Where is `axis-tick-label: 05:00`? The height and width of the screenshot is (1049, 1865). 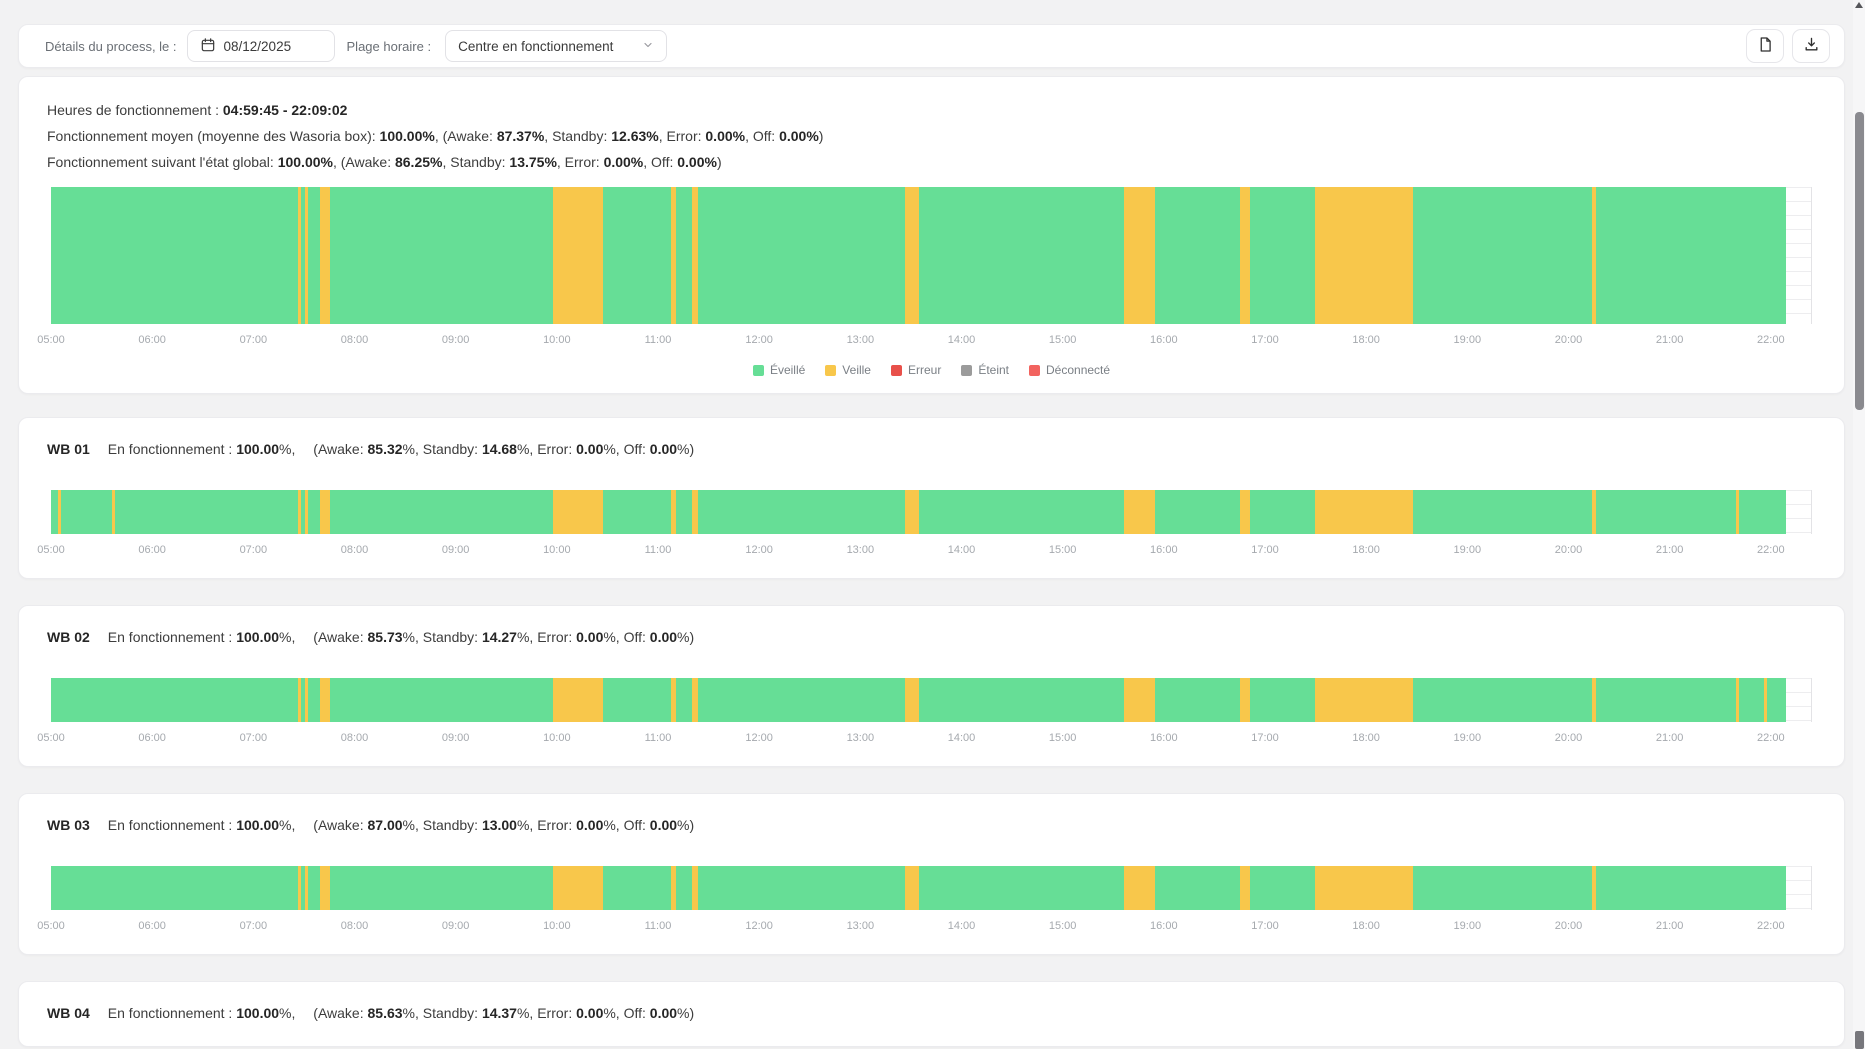 axis-tick-label: 05:00 is located at coordinates (51, 926).